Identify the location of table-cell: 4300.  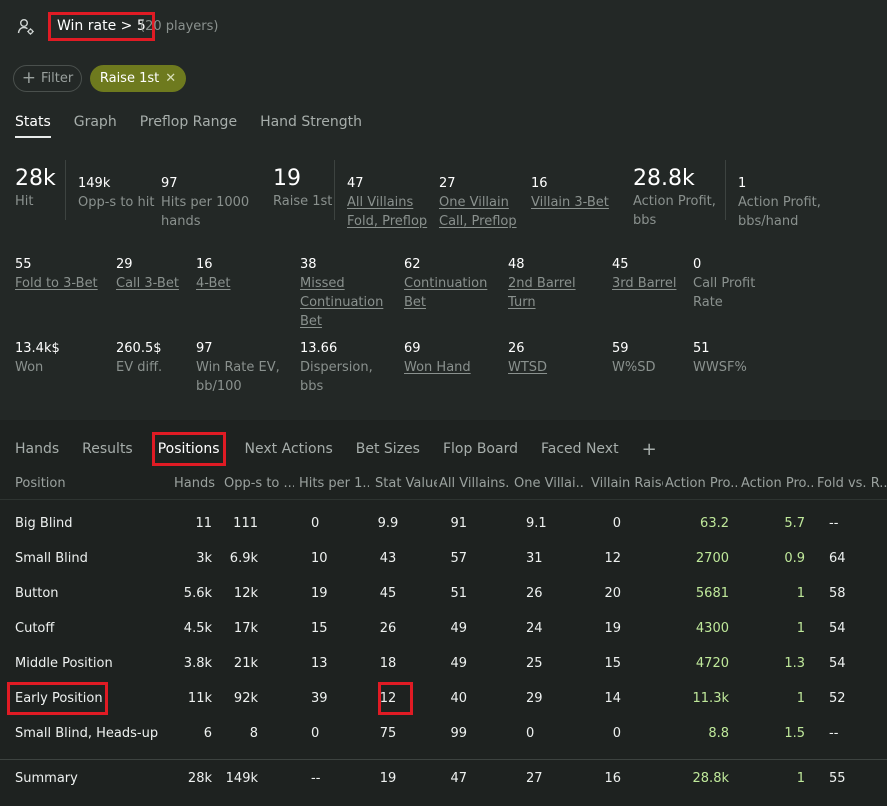
(712, 628).